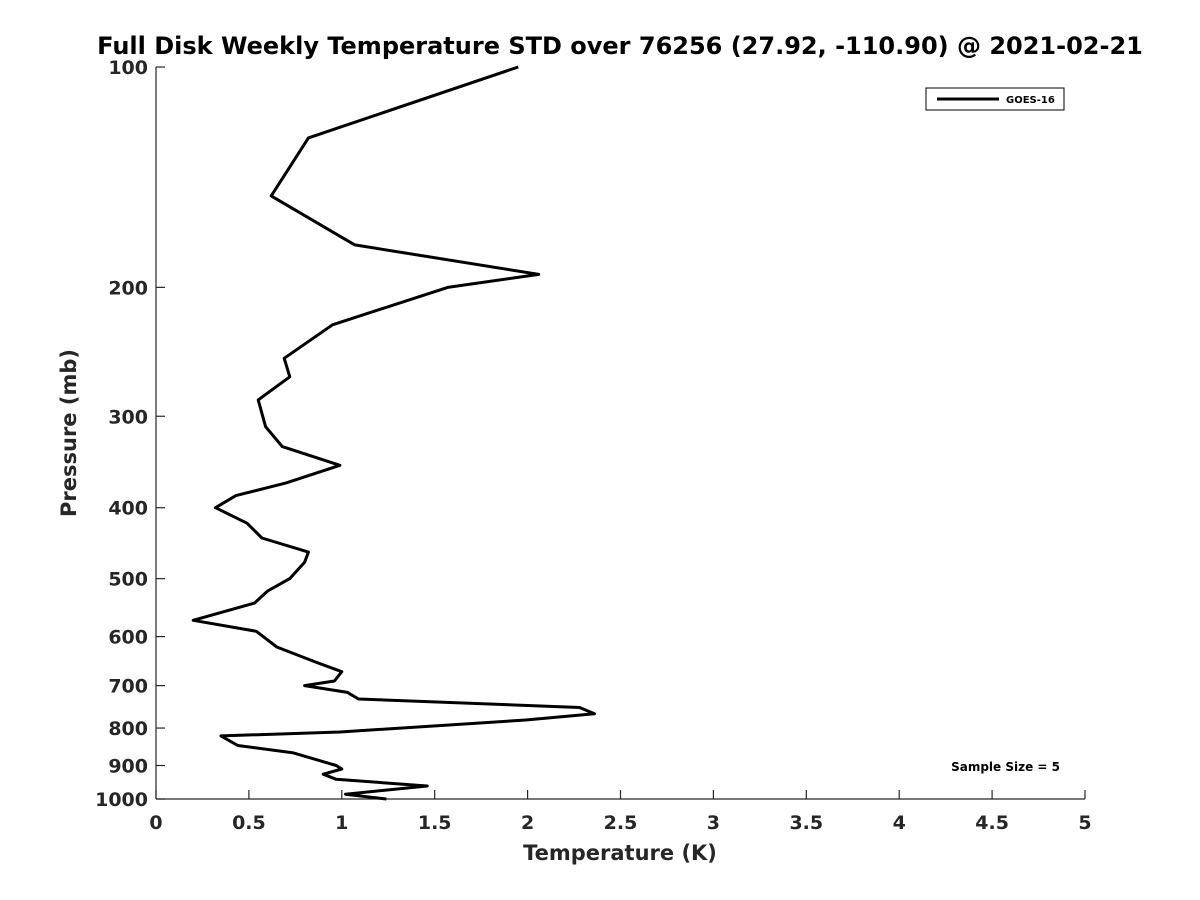 The width and height of the screenshot is (1200, 900). I want to click on legend-label-goes-16: GOES-16, so click(1030, 100).